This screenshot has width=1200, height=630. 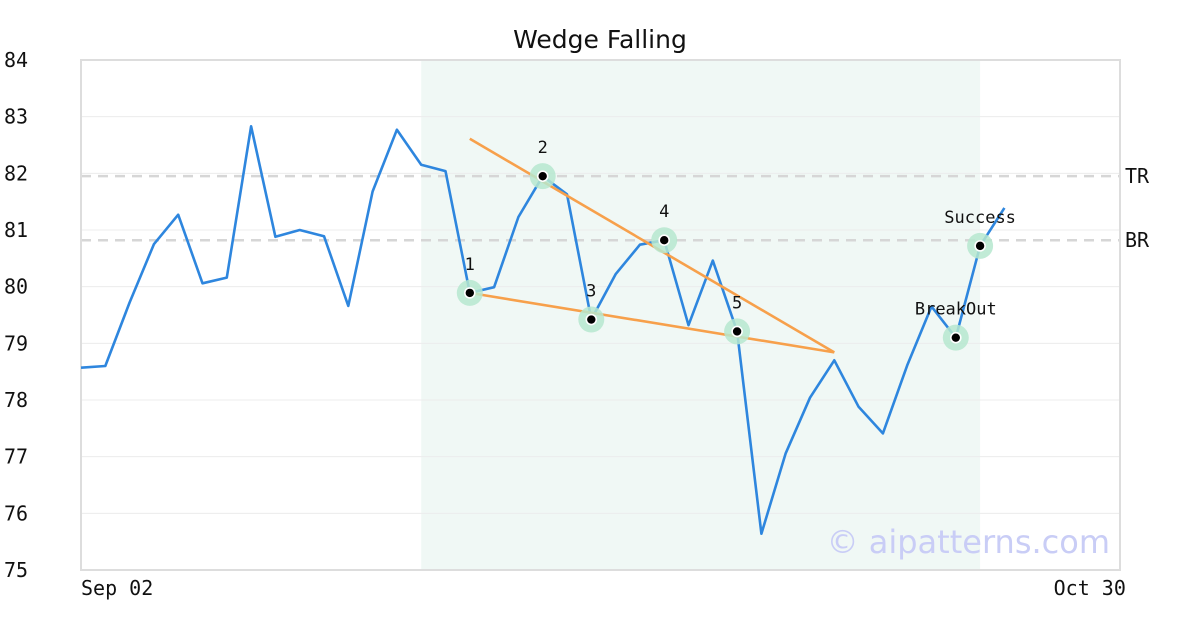 What do you see at coordinates (16, 315) in the screenshot?
I see `y-axis: 75 76 77 78 79 80 81 82 83 84` at bounding box center [16, 315].